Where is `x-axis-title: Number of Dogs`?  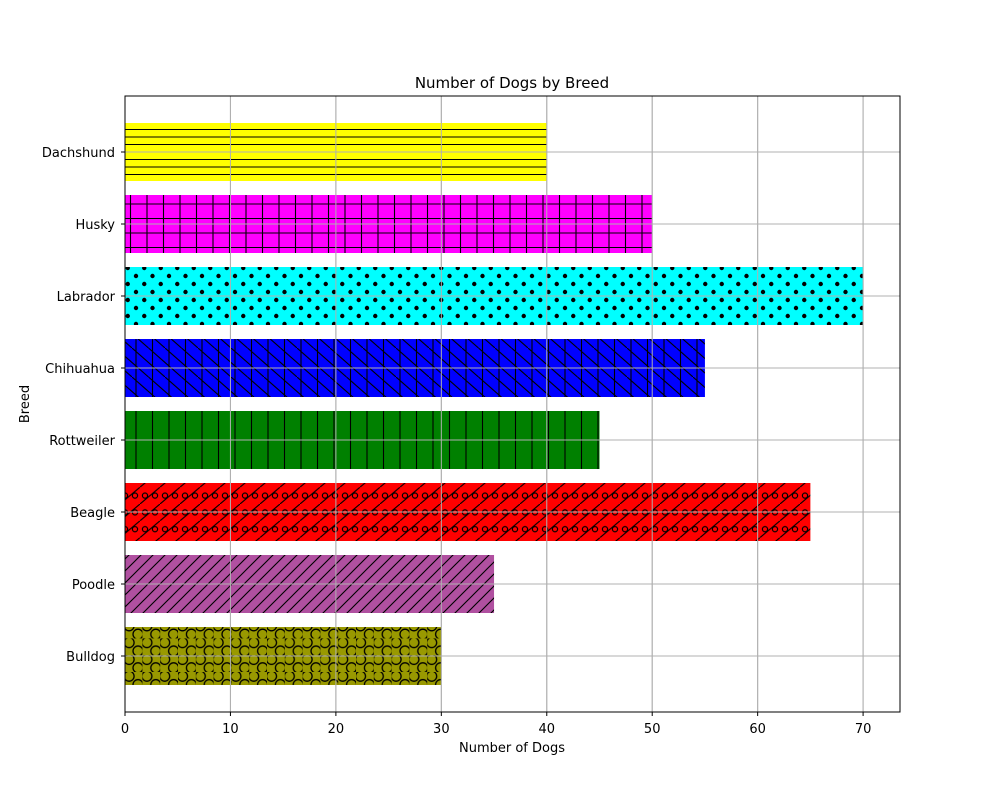 x-axis-title: Number of Dogs is located at coordinates (512, 748).